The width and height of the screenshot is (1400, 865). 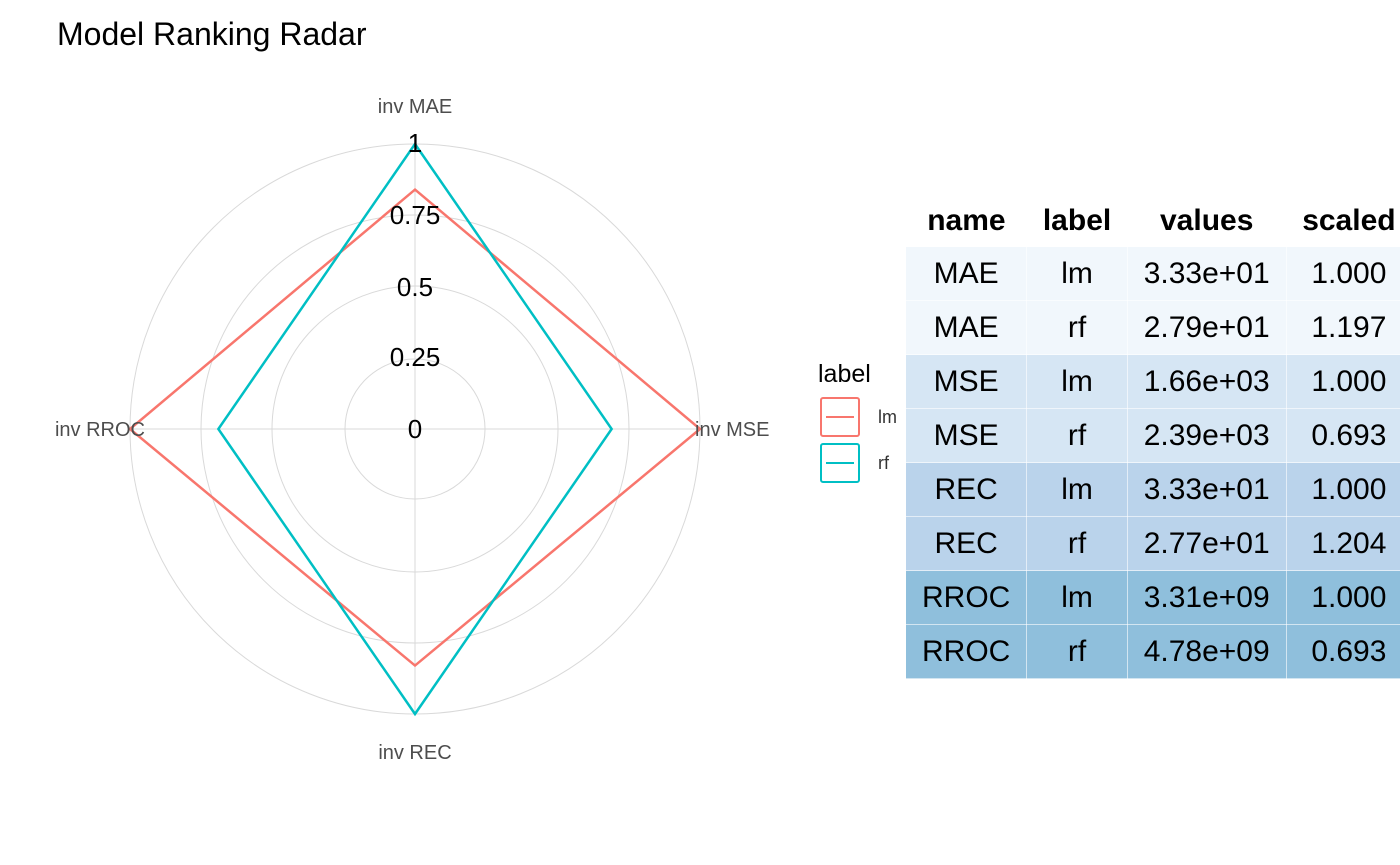 I want to click on radial-tick-label: 0.75, so click(x=415, y=215).